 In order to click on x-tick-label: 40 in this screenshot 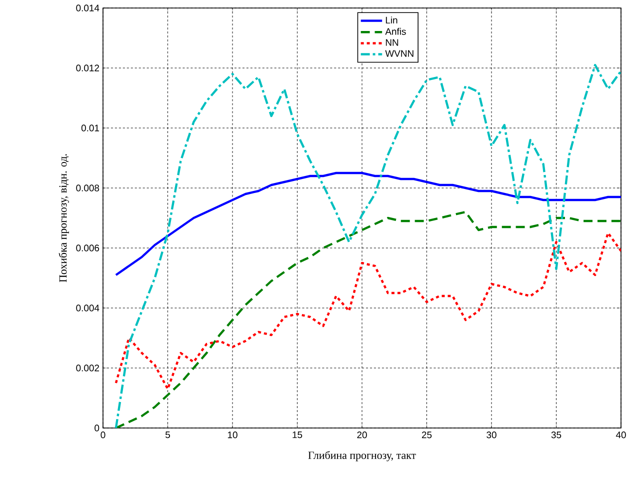, I will do `click(621, 435)`.